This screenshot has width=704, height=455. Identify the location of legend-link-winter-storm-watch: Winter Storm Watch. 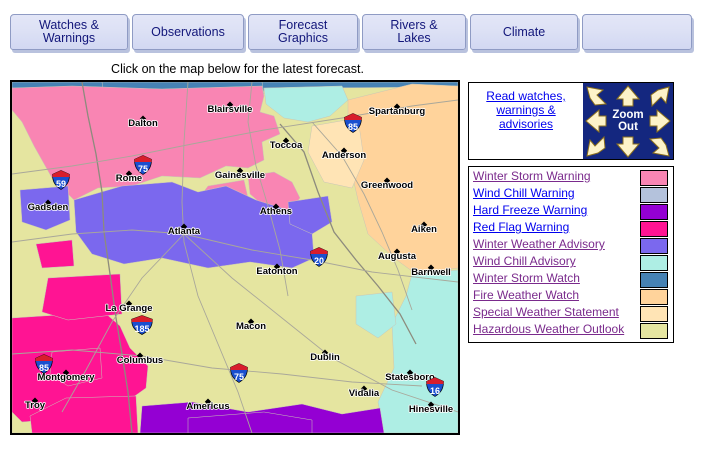
(526, 278).